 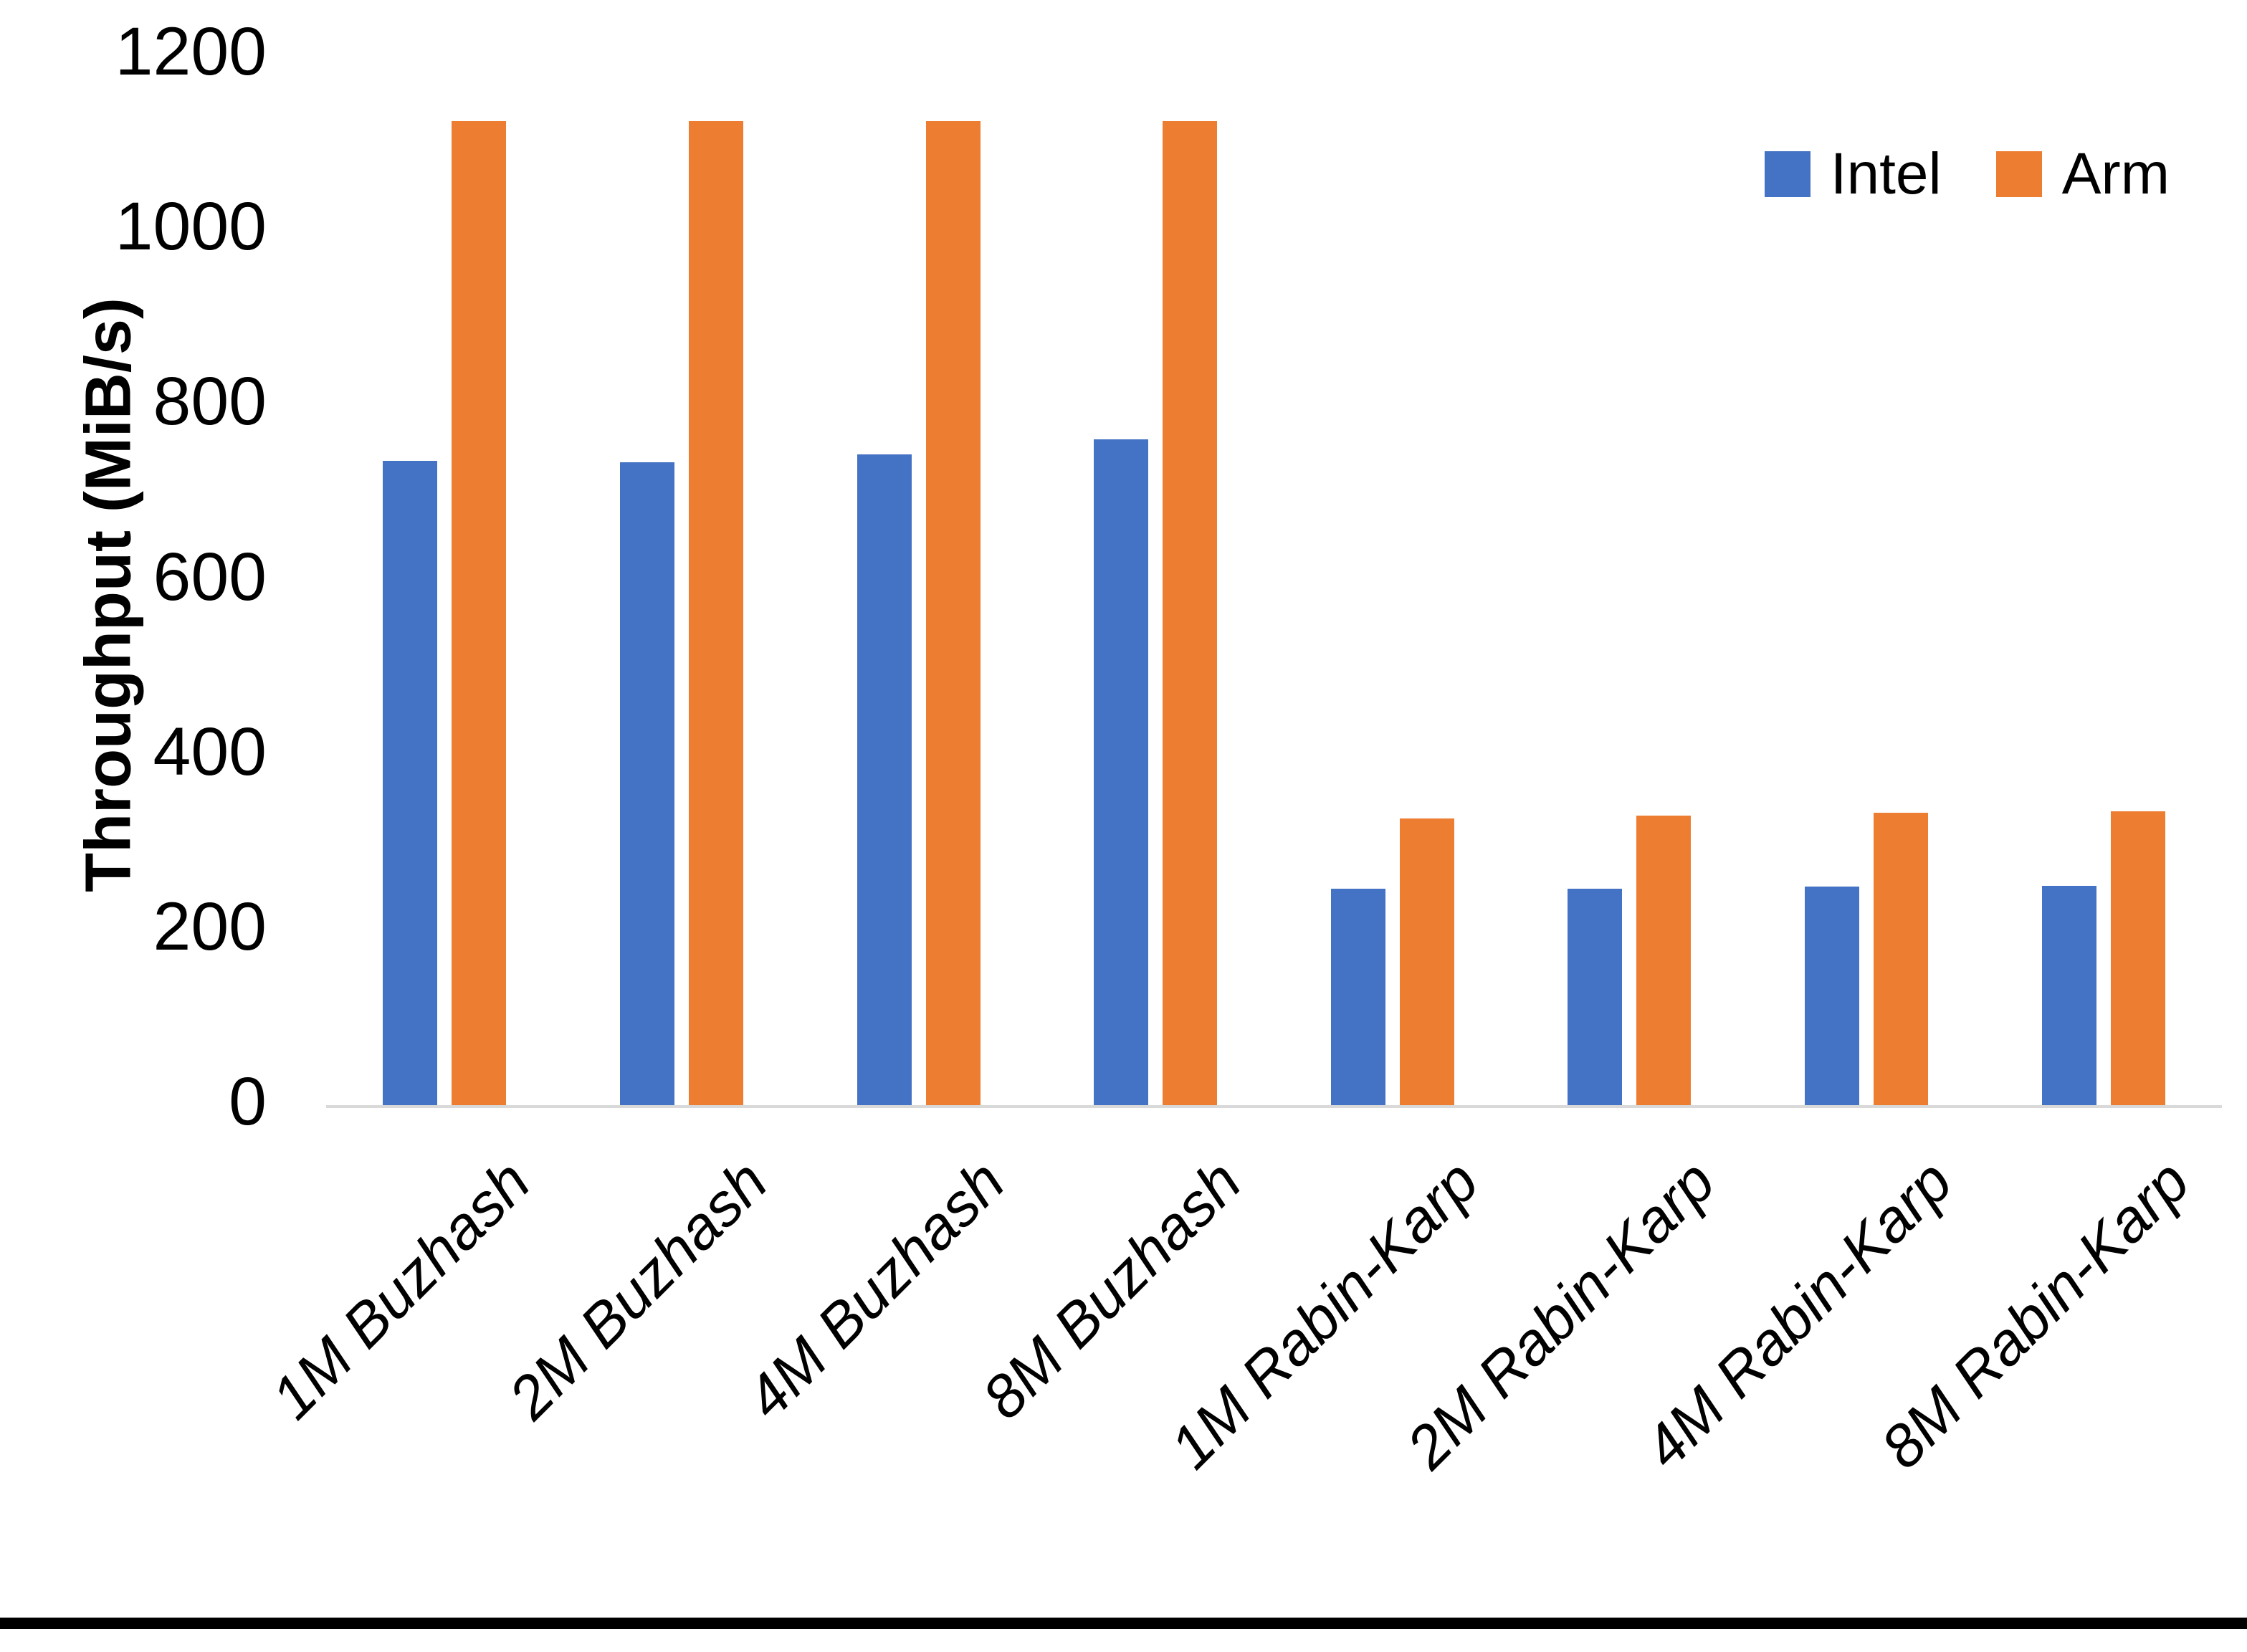 I want to click on category-label: 1M Rabin-Karp, so click(x=1324, y=1314).